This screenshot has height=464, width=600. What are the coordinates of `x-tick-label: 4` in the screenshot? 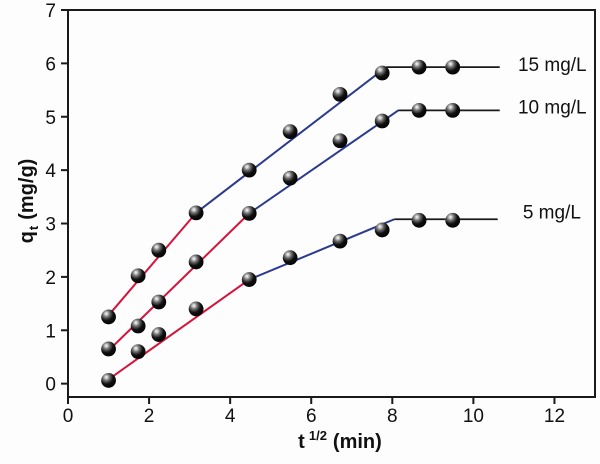 It's located at (230, 416).